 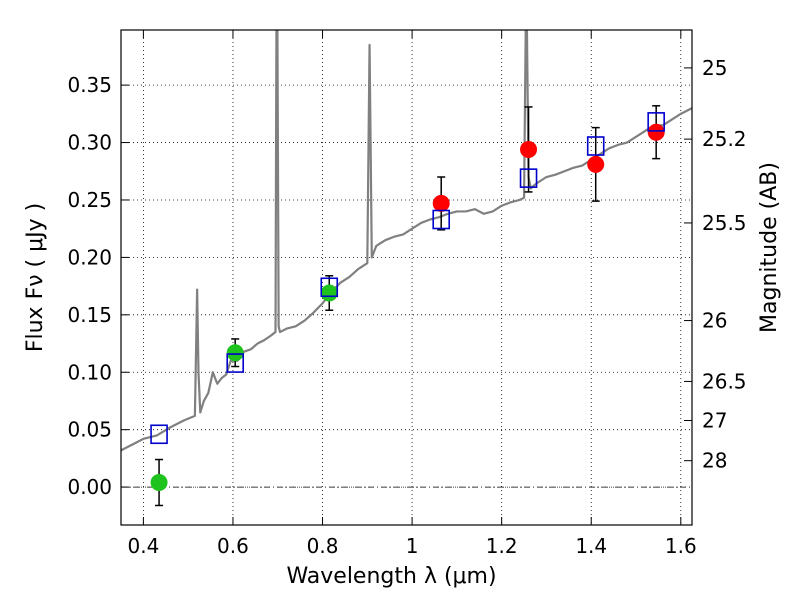 I want to click on x-axis-title: Wavelength λ (μm), so click(x=391, y=576).